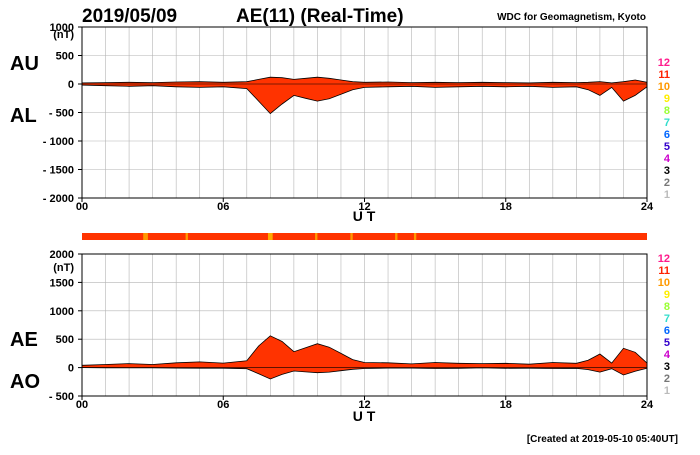 Image resolution: width=700 pixels, height=455 pixels. Describe the element at coordinates (129, 16) in the screenshot. I see `date-label: 2019/05/09` at that location.